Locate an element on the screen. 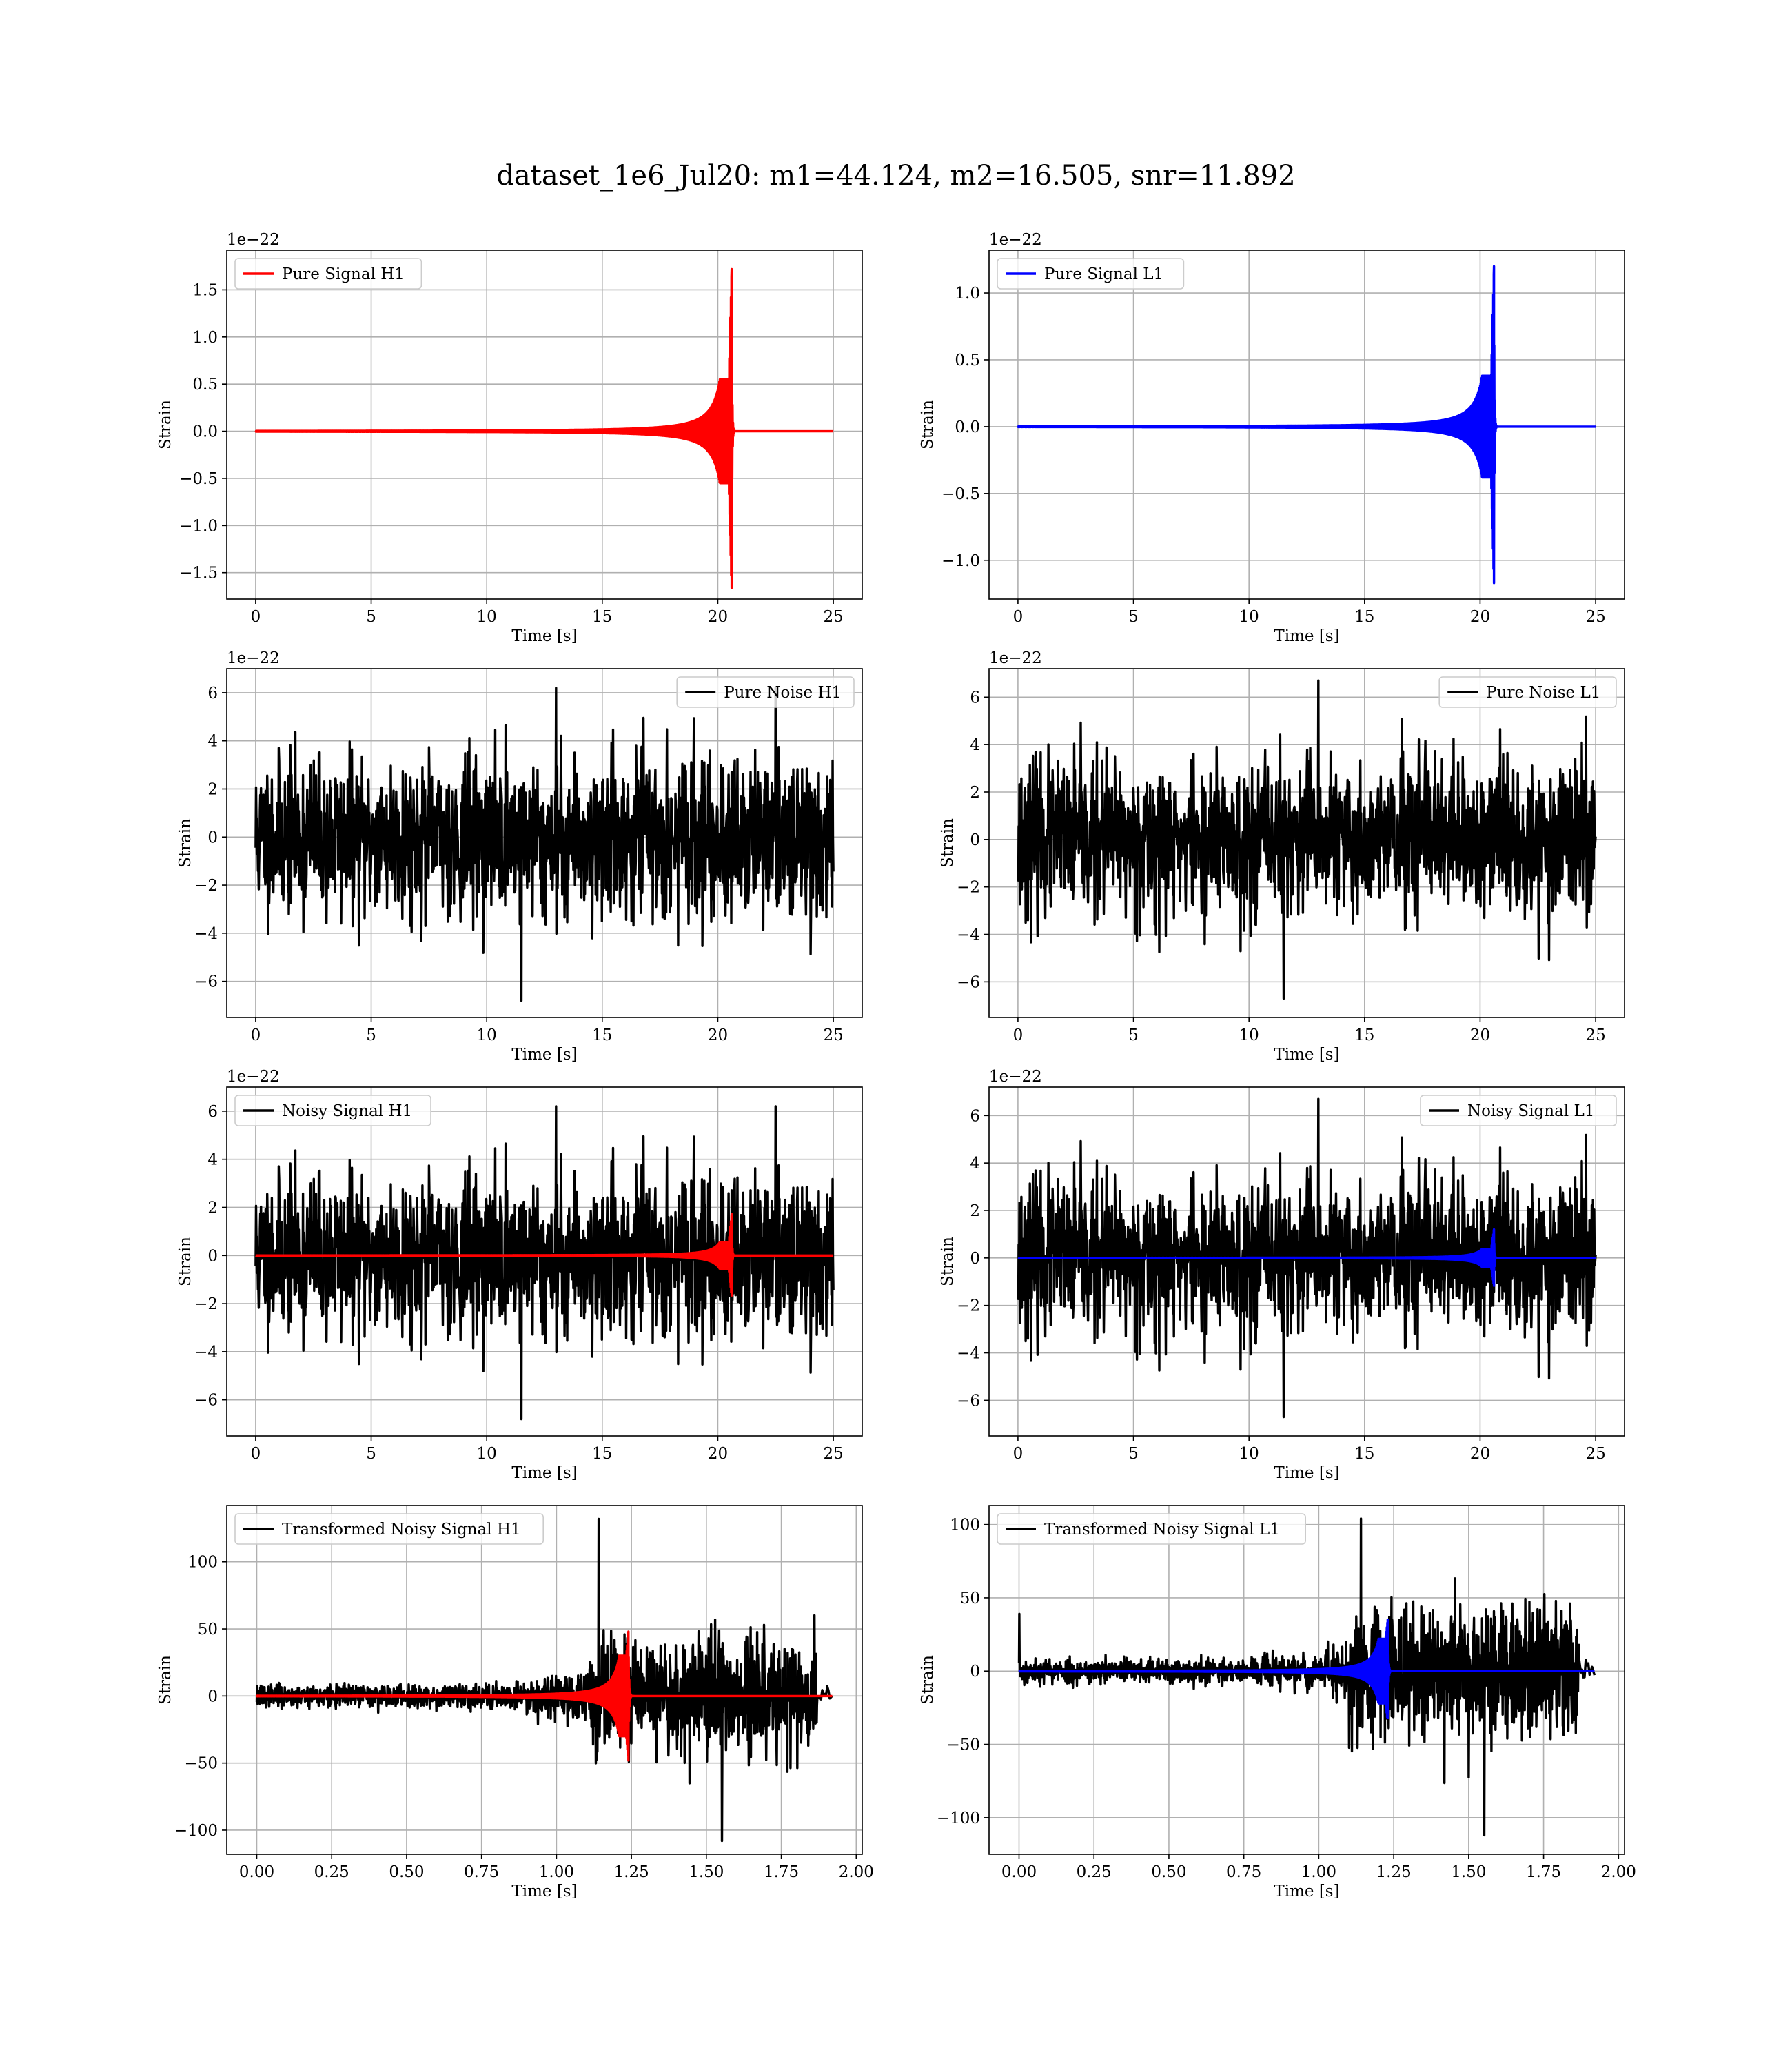  y-tick-label: 1.0 is located at coordinates (968, 294).